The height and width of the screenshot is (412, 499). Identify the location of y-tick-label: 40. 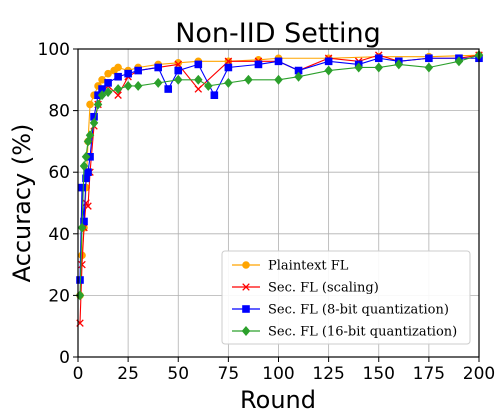
(59, 235).